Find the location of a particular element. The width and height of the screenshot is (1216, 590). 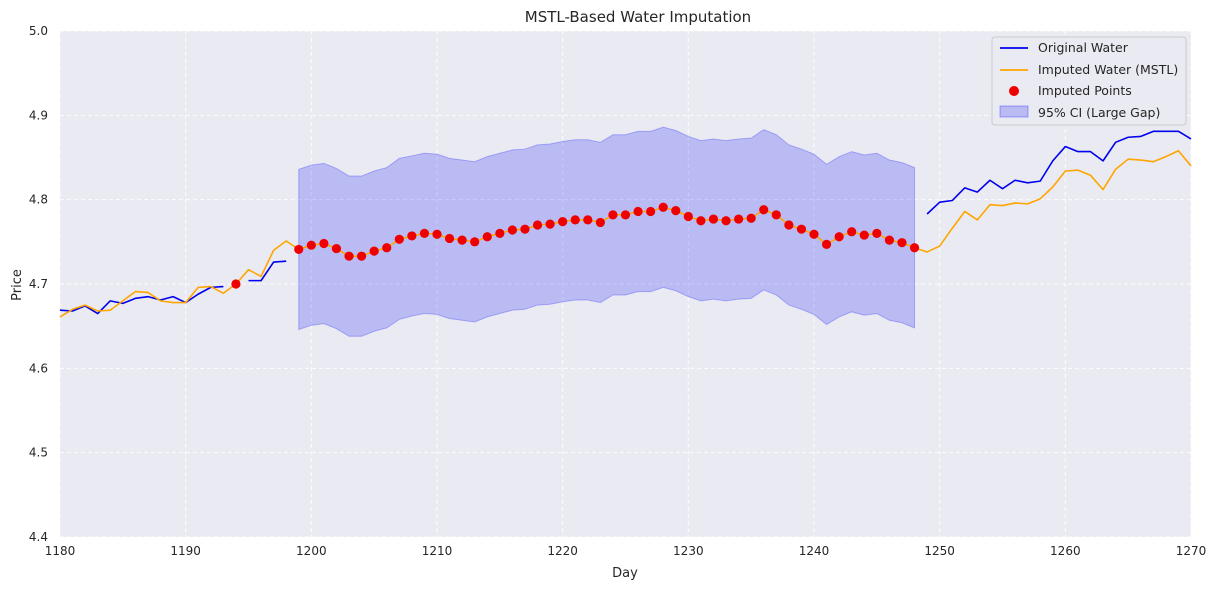

y-tick-label: 4.5 is located at coordinates (38, 453).